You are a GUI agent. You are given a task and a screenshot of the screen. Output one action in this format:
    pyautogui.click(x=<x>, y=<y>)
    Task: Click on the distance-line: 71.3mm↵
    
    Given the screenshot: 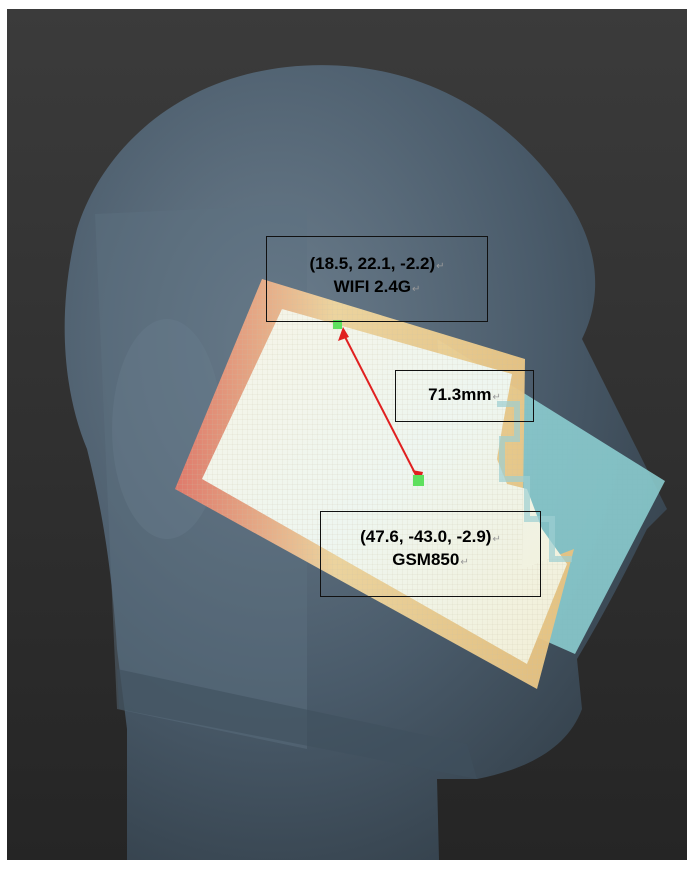 What is the action you would take?
    pyautogui.click(x=464, y=395)
    